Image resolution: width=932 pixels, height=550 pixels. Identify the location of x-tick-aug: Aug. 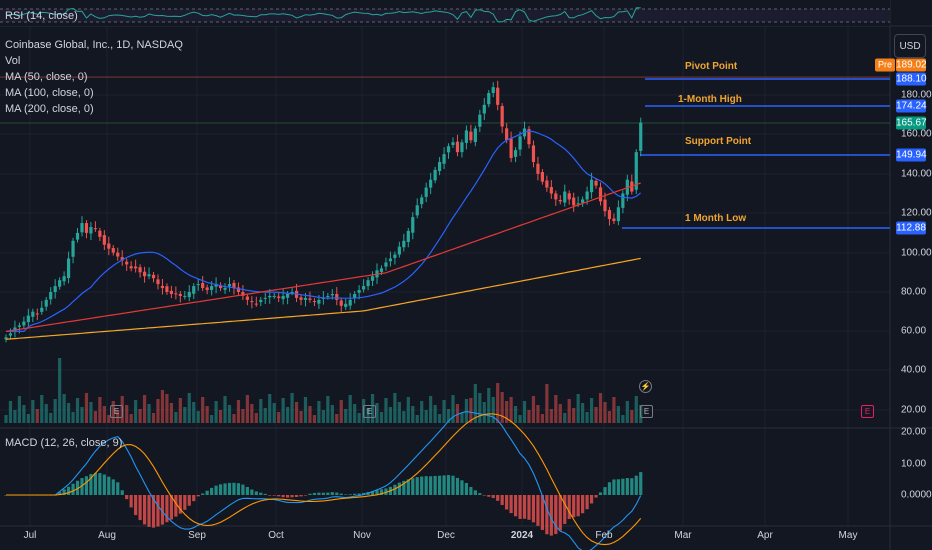
(107, 535).